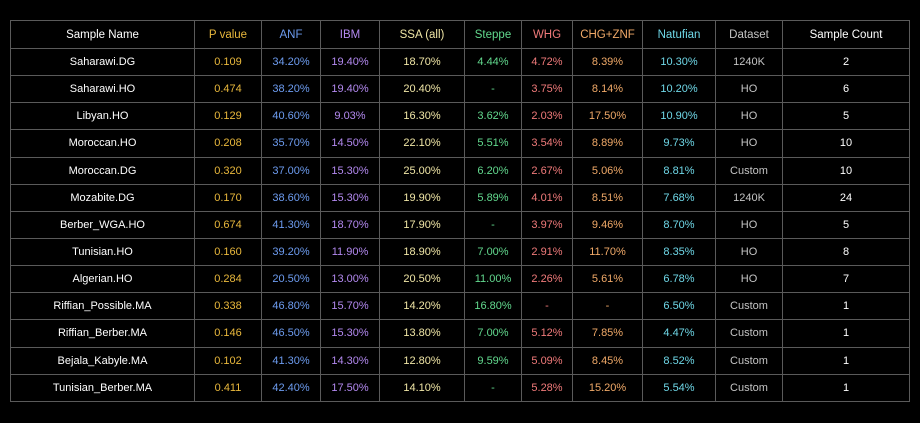 This screenshot has height=423, width=920. What do you see at coordinates (228, 224) in the screenshot?
I see `cell-p: 0.674` at bounding box center [228, 224].